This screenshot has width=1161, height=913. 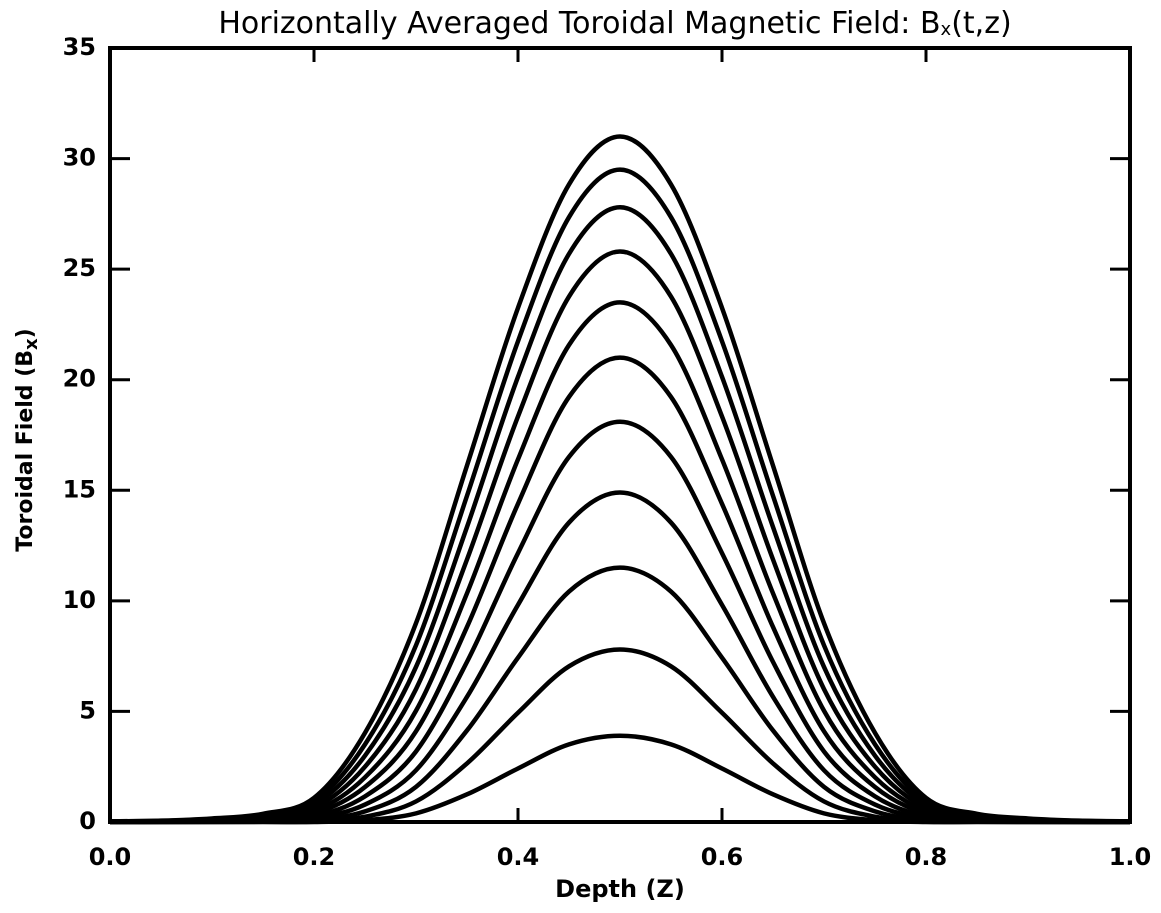 I want to click on x-tick-label: 1.0, so click(x=1130, y=857).